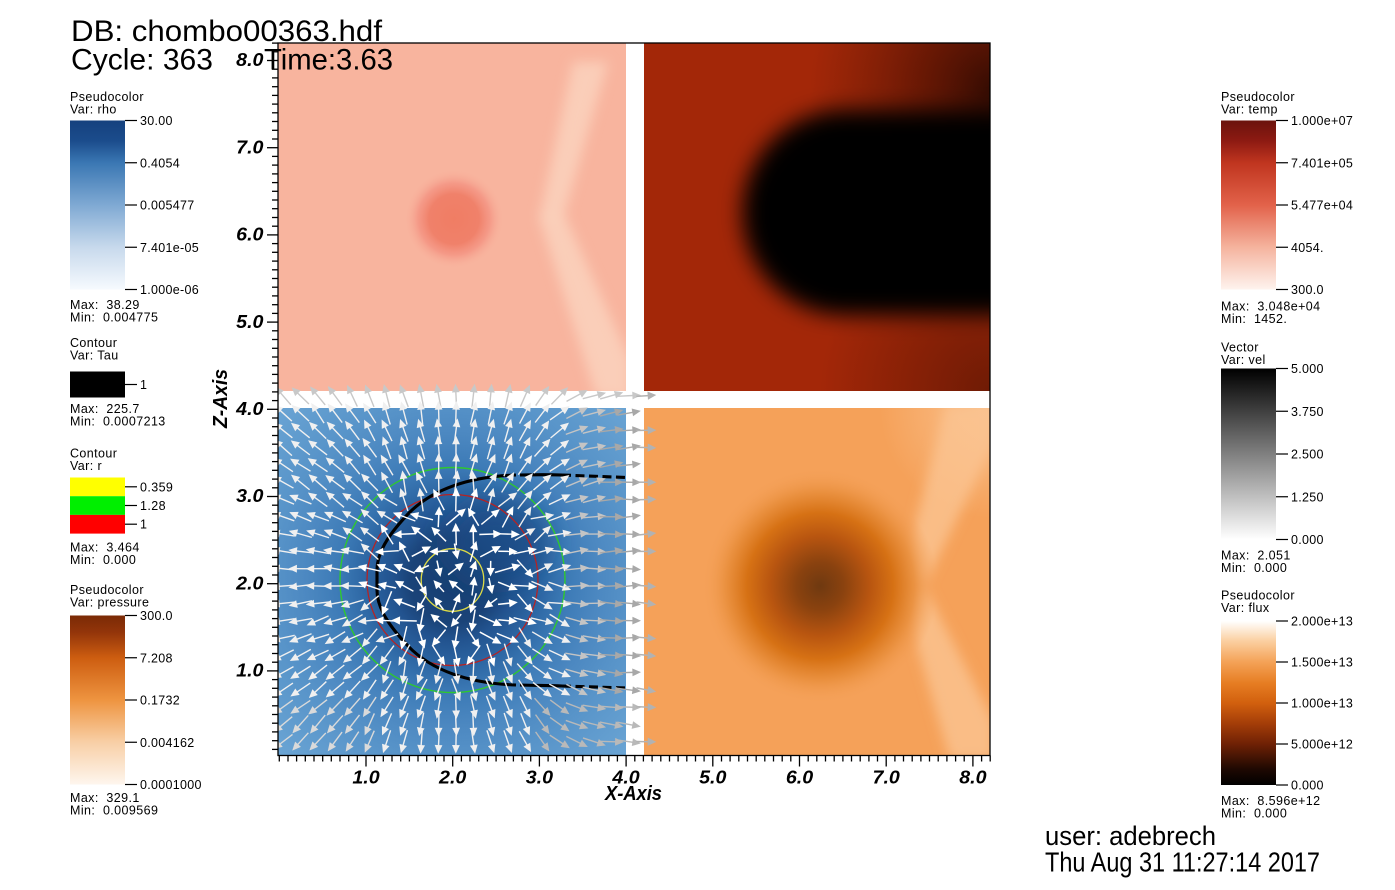  Describe the element at coordinates (1307, 369) in the screenshot. I see `svg-text: 5.000` at that location.